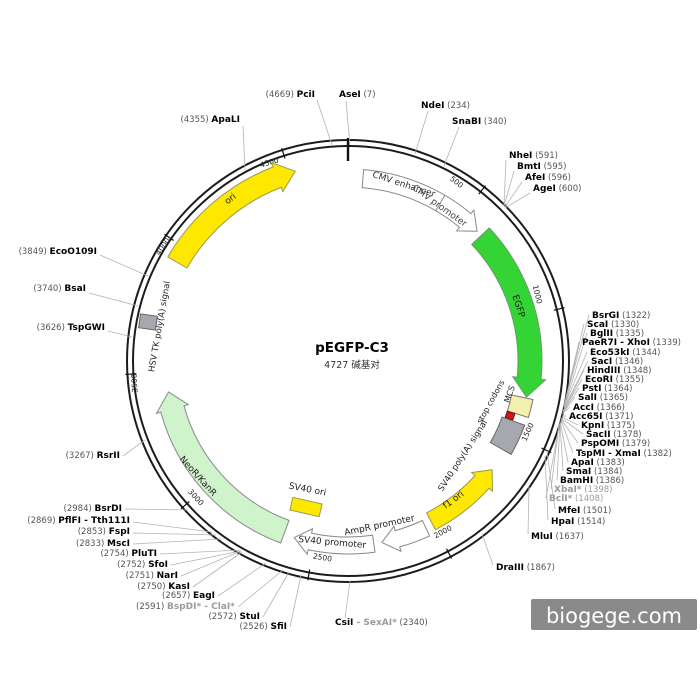 The height and width of the screenshot is (700, 700). I want to click on site-label-sfoi: (2752) SfoI, so click(142, 565).